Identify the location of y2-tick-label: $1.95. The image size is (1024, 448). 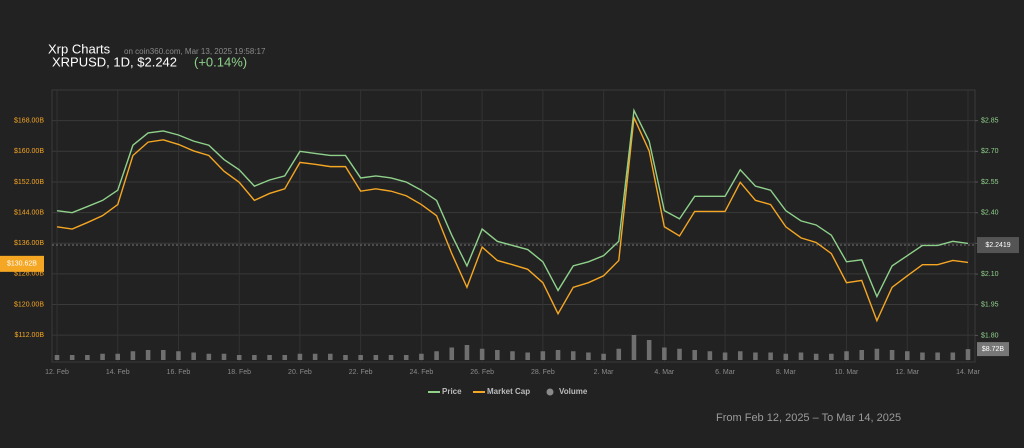
(990, 305).